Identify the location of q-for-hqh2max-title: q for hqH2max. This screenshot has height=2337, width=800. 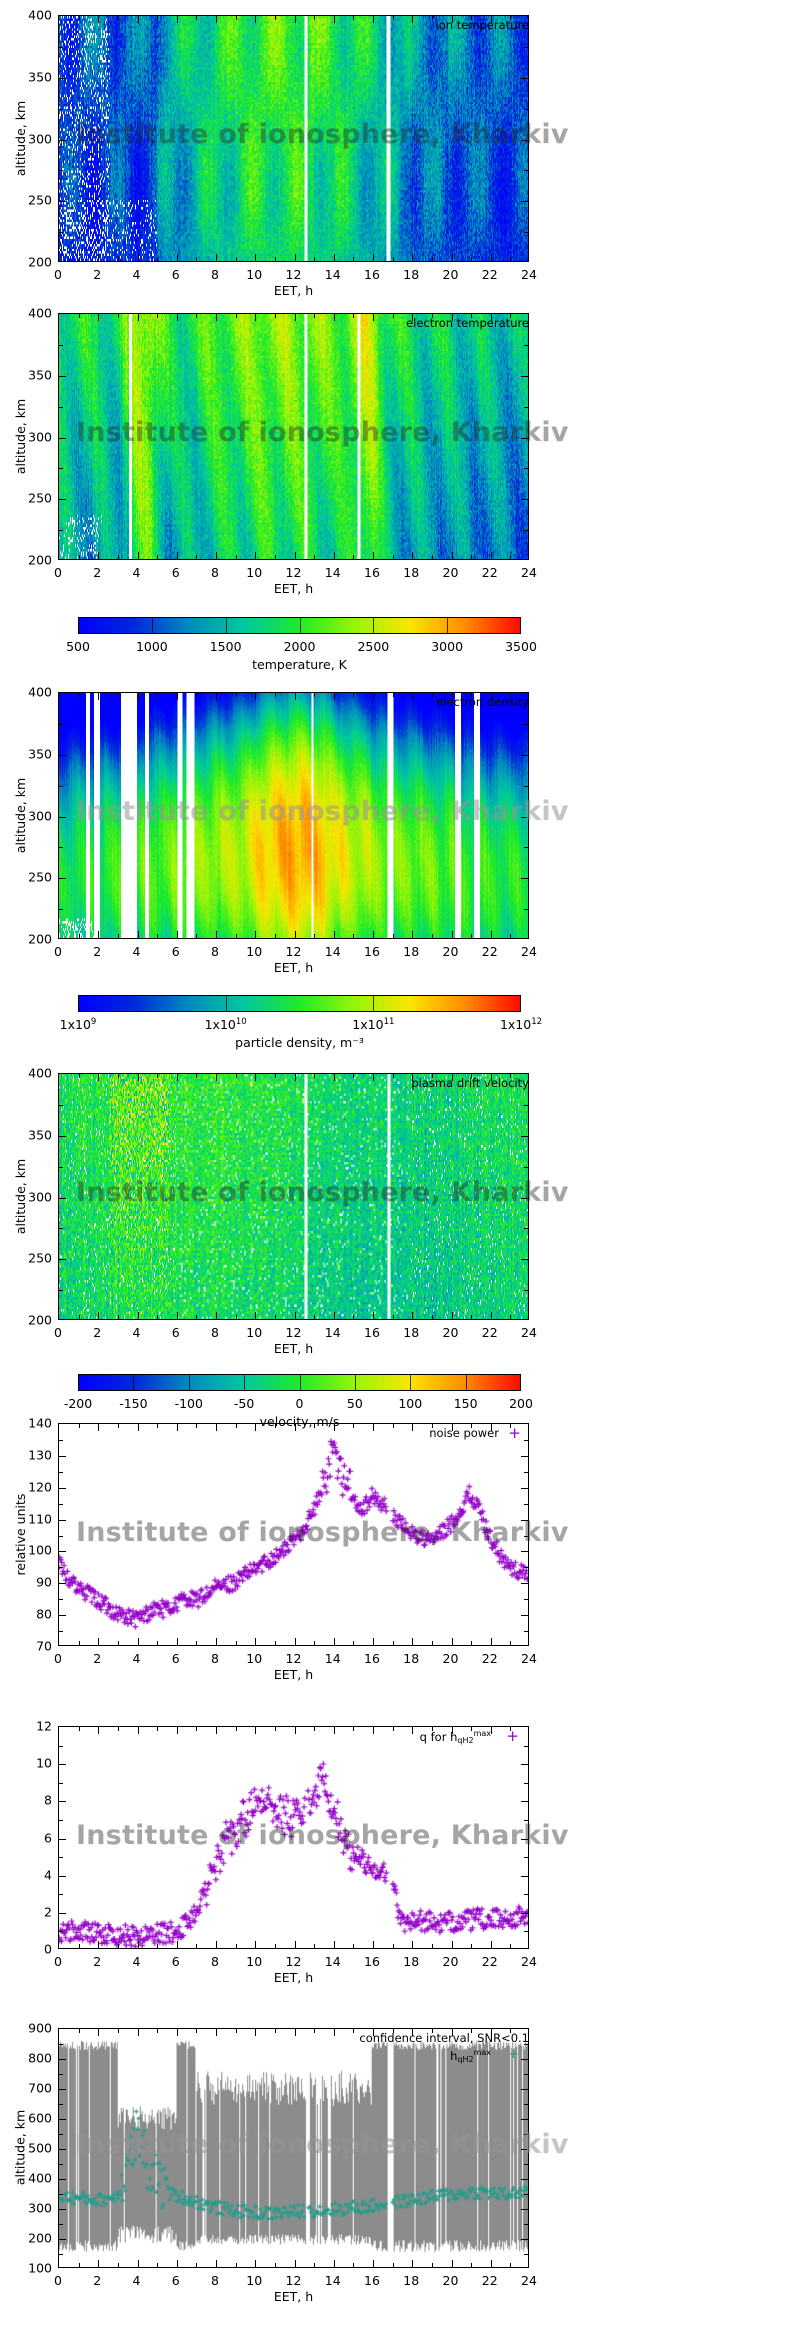
(455, 1737).